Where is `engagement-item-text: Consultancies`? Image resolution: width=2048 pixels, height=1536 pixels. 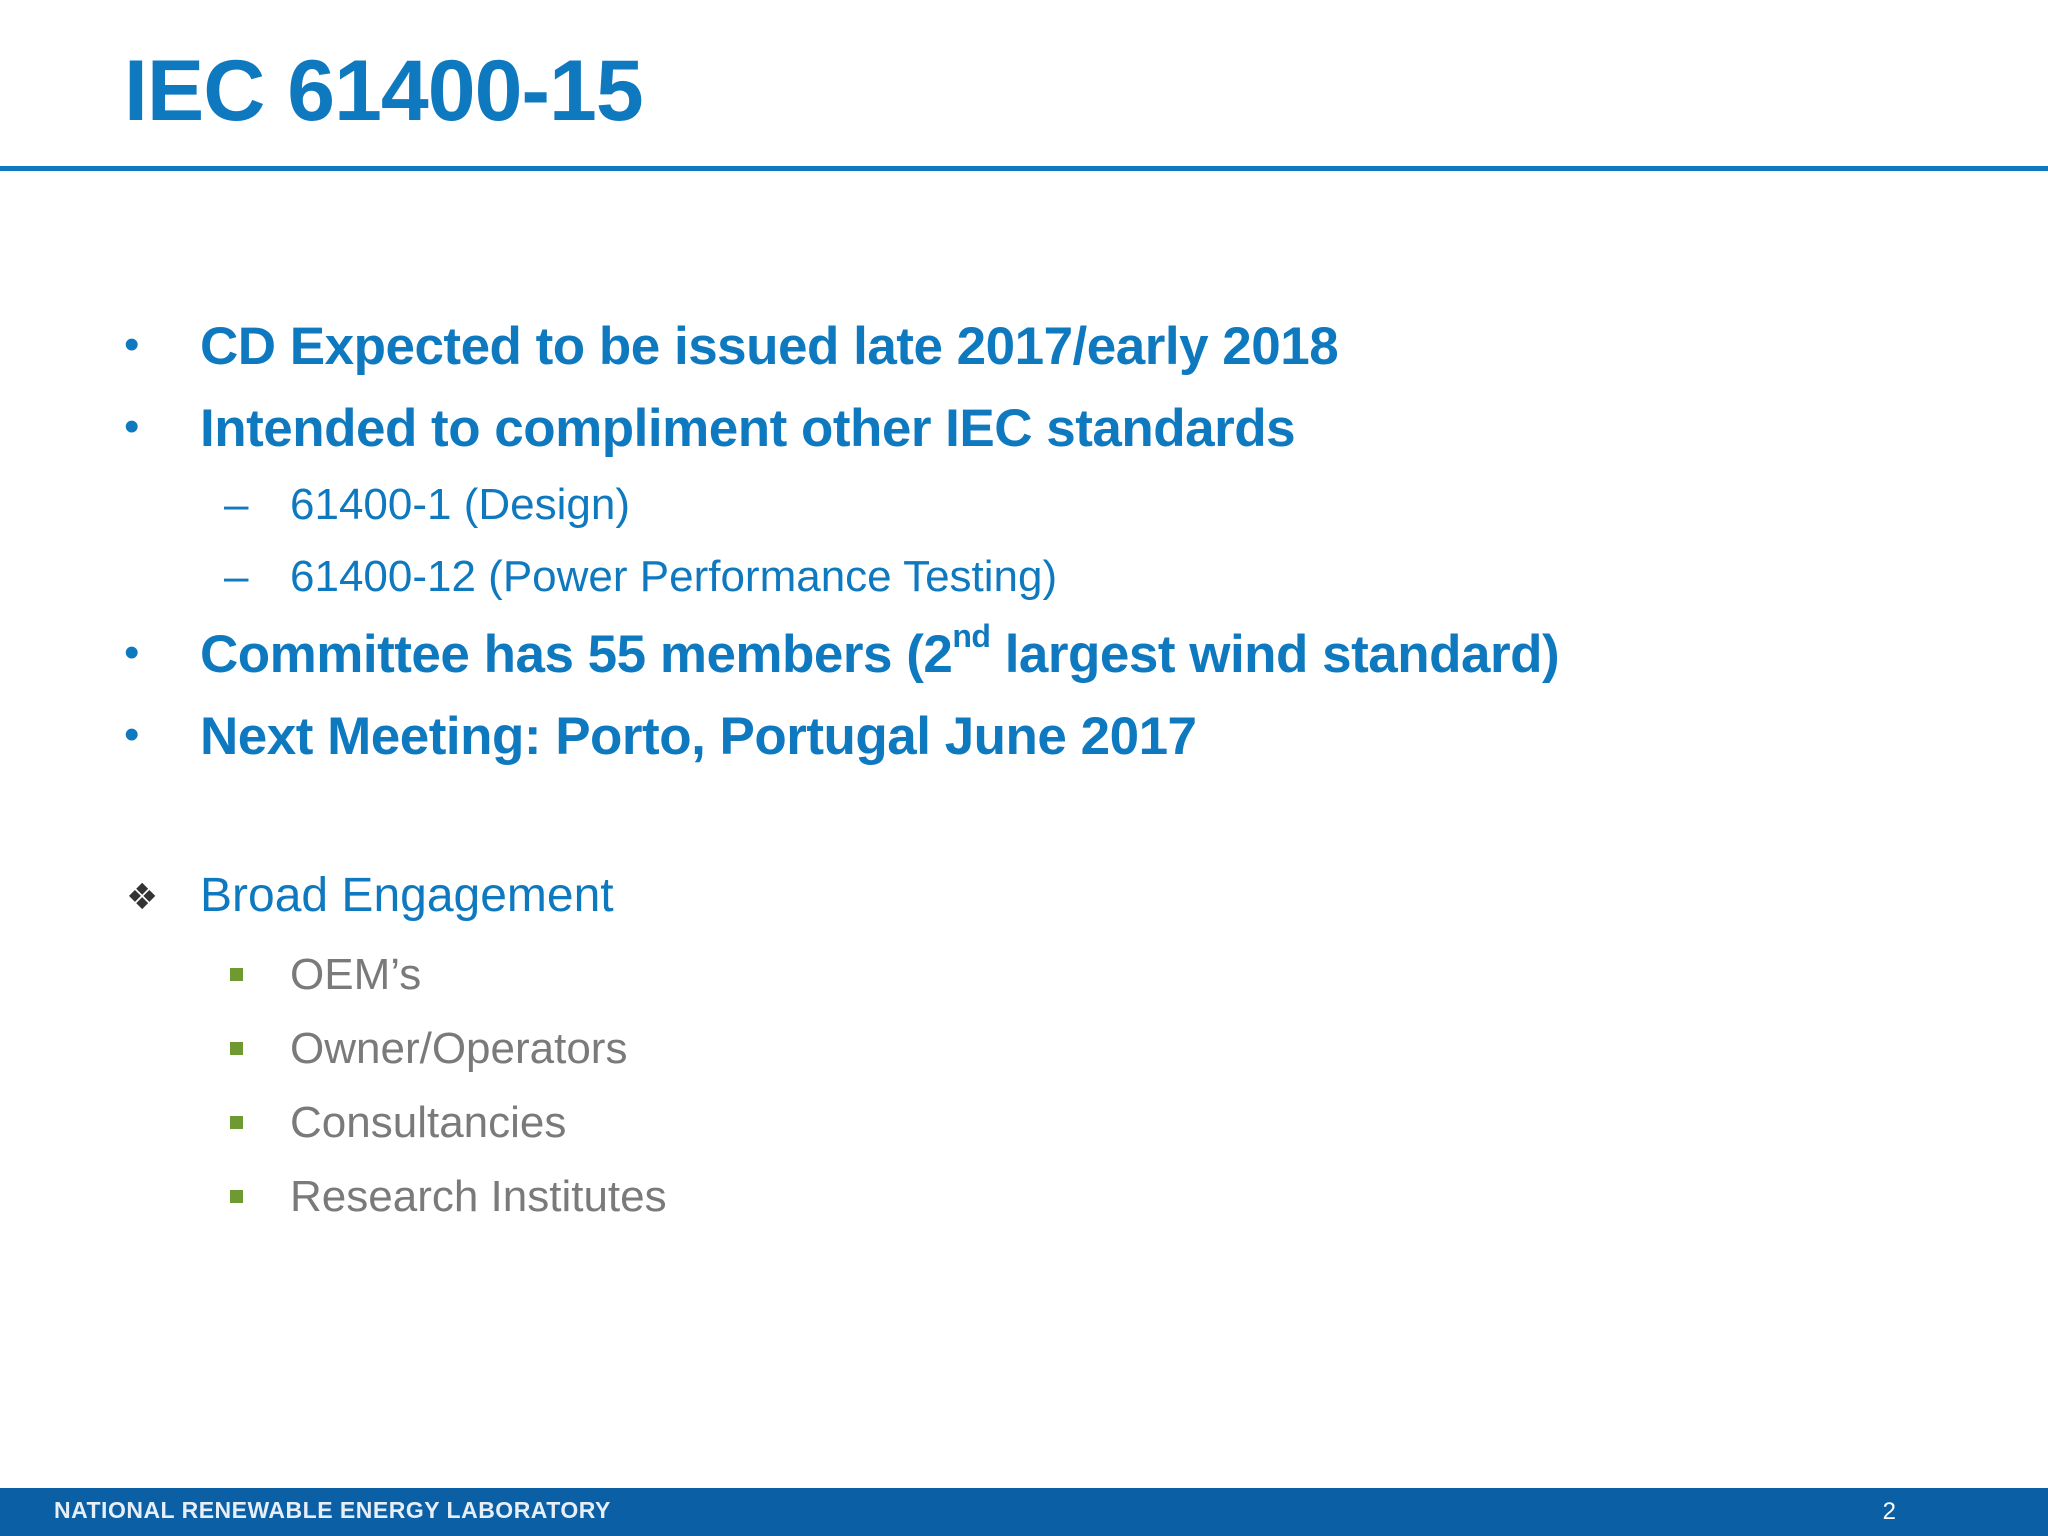 engagement-item-text: Consultancies is located at coordinates (428, 1122).